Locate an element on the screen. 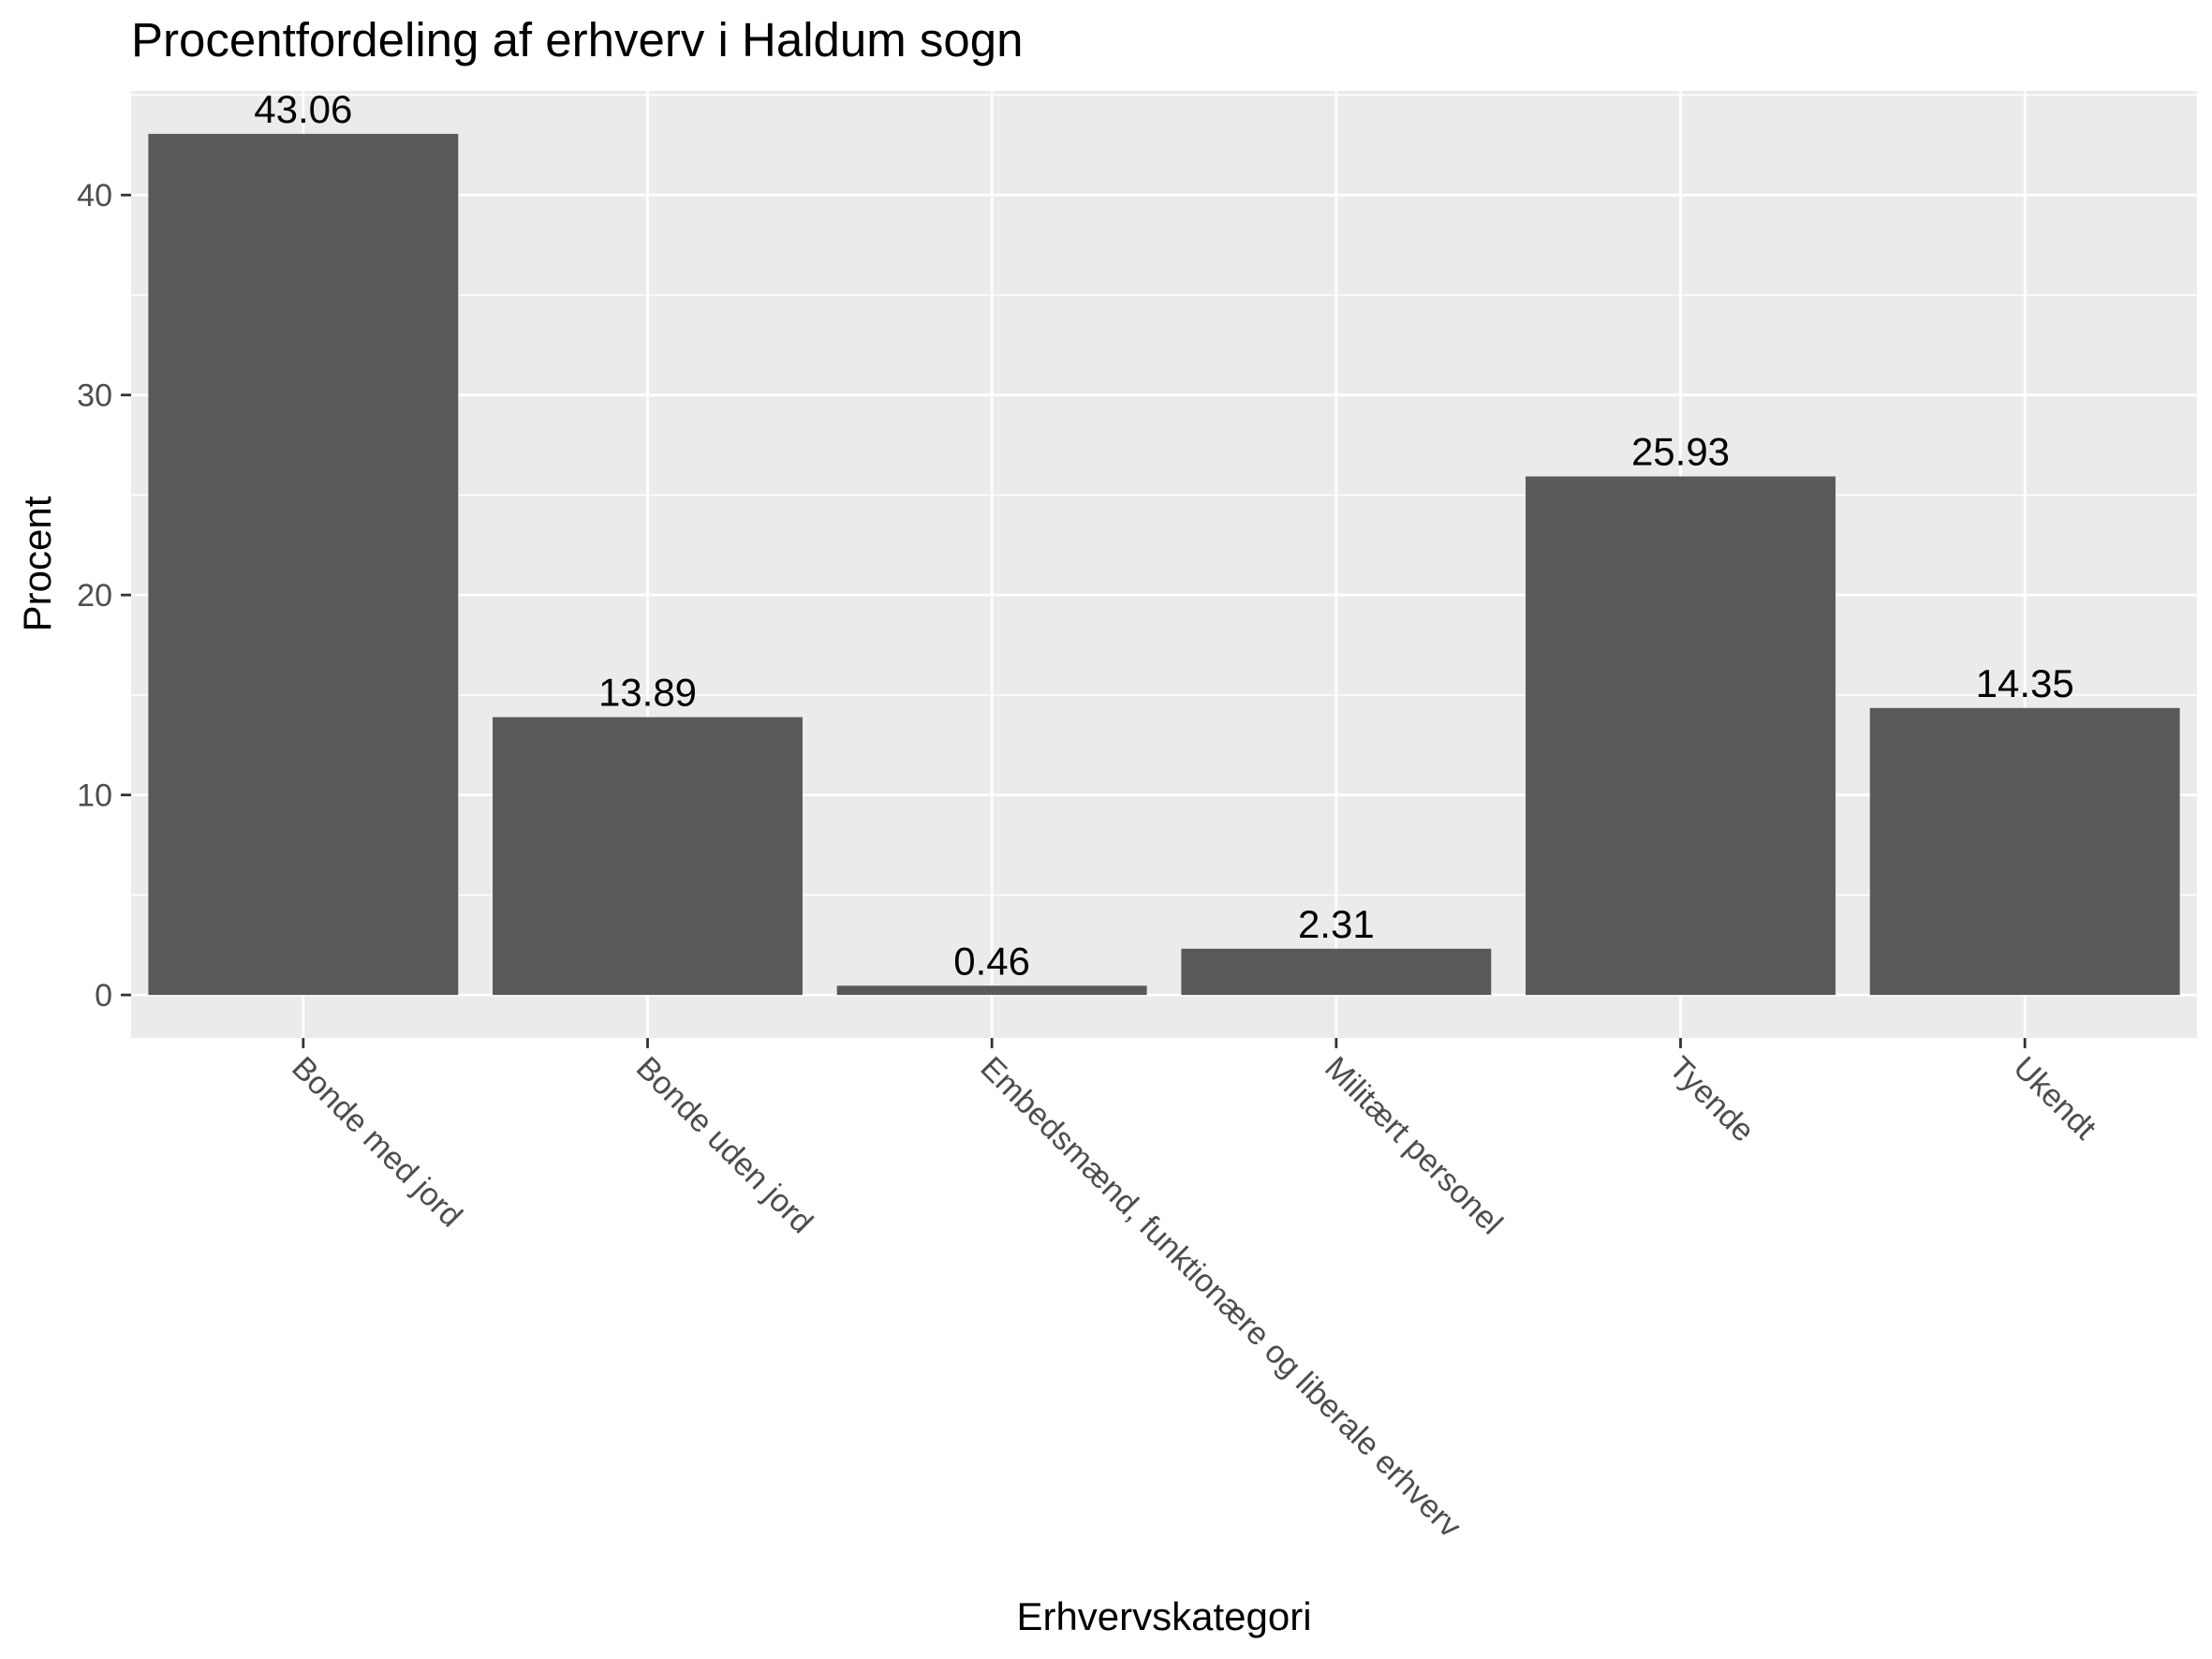 The image size is (2212, 1659). x-tick-label: Tyende is located at coordinates (1712, 1099).